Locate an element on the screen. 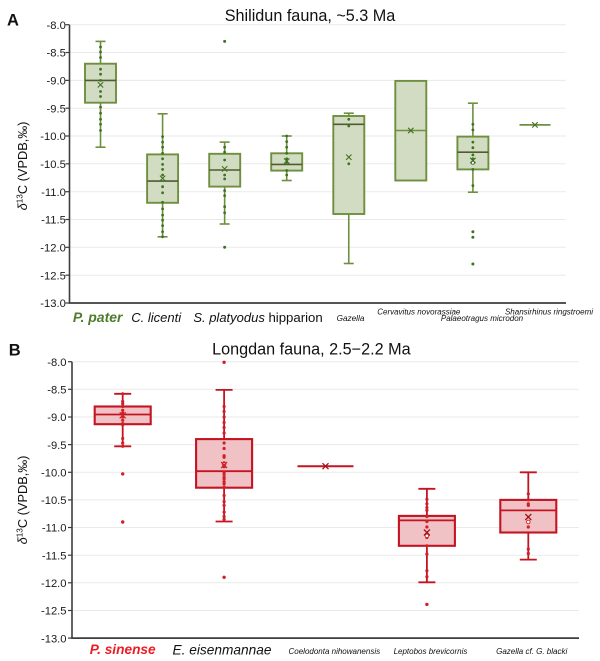  svg-text: Coelodonta nihowanensis is located at coordinates (334, 651).